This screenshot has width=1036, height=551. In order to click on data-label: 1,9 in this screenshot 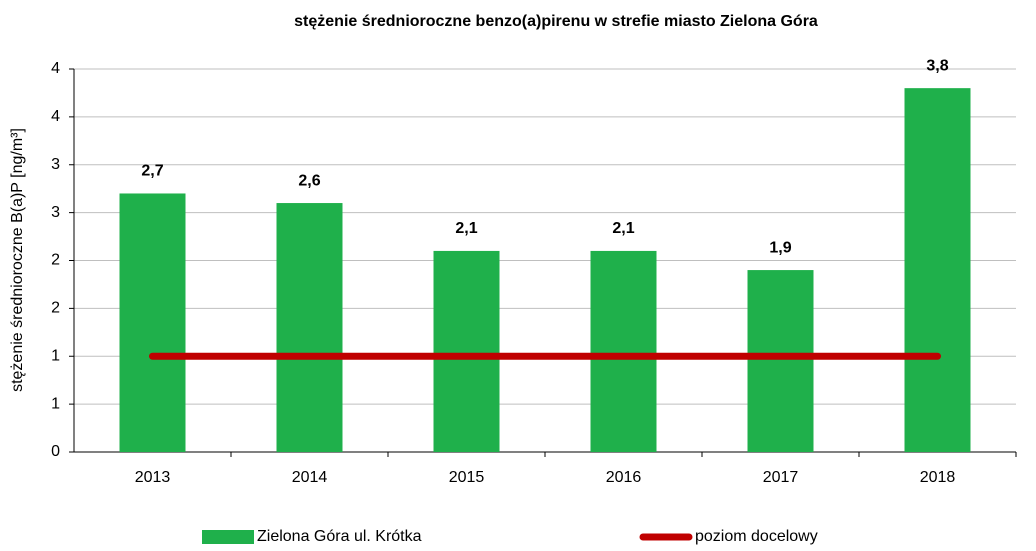, I will do `click(780, 247)`.